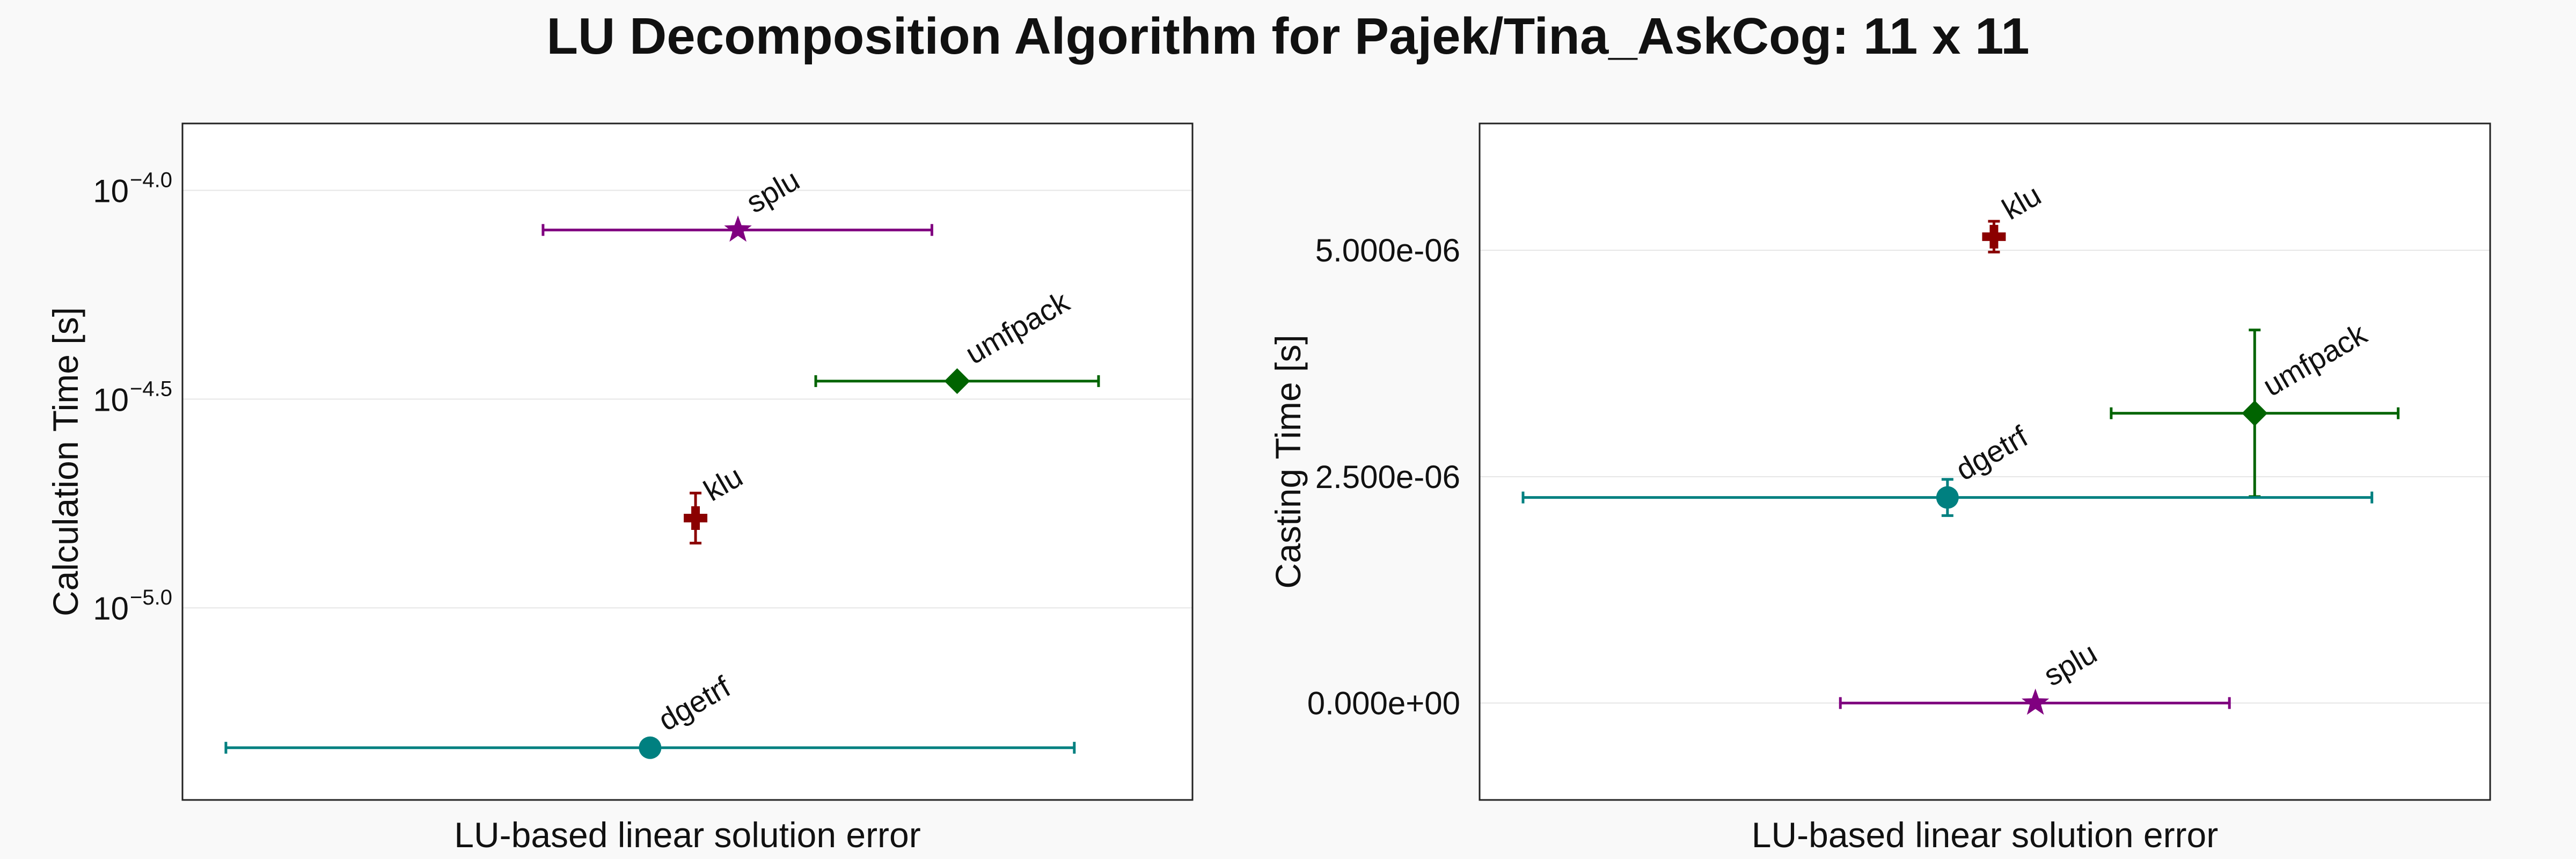 Image resolution: width=2576 pixels, height=859 pixels. I want to click on y-tick-exponent: −4.0, so click(151, 180).